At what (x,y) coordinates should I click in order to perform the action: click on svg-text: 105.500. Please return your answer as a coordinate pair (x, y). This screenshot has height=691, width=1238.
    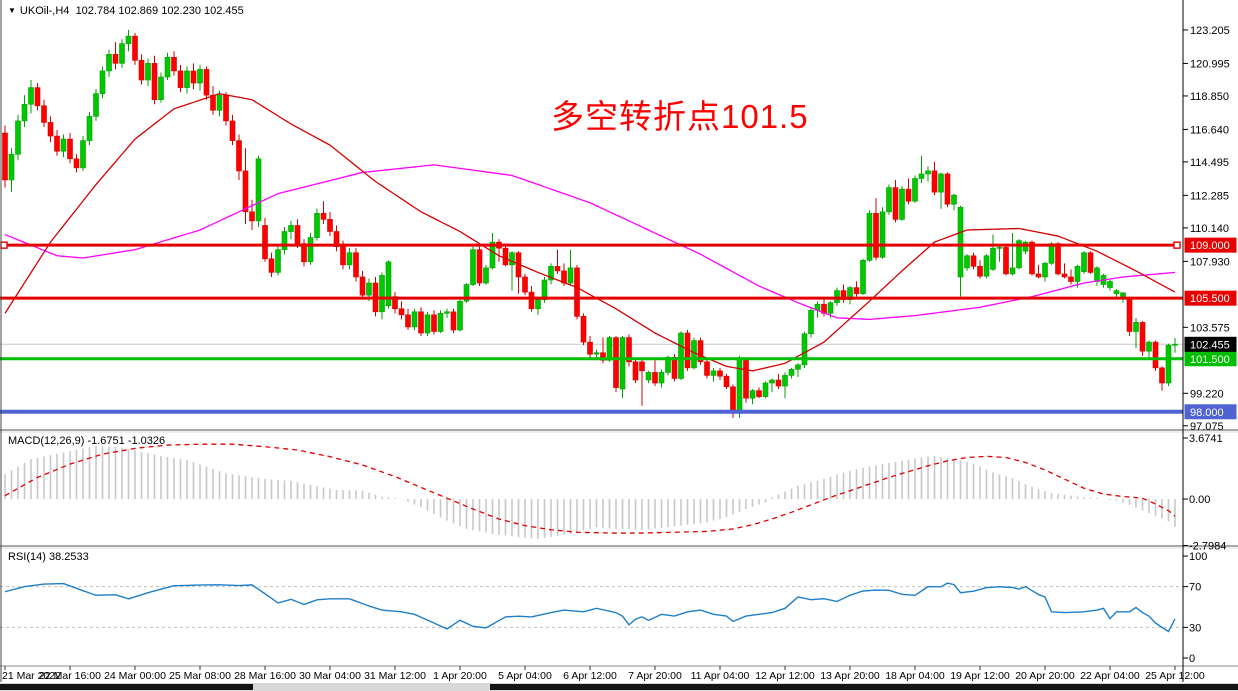
    Looking at the image, I should click on (1210, 299).